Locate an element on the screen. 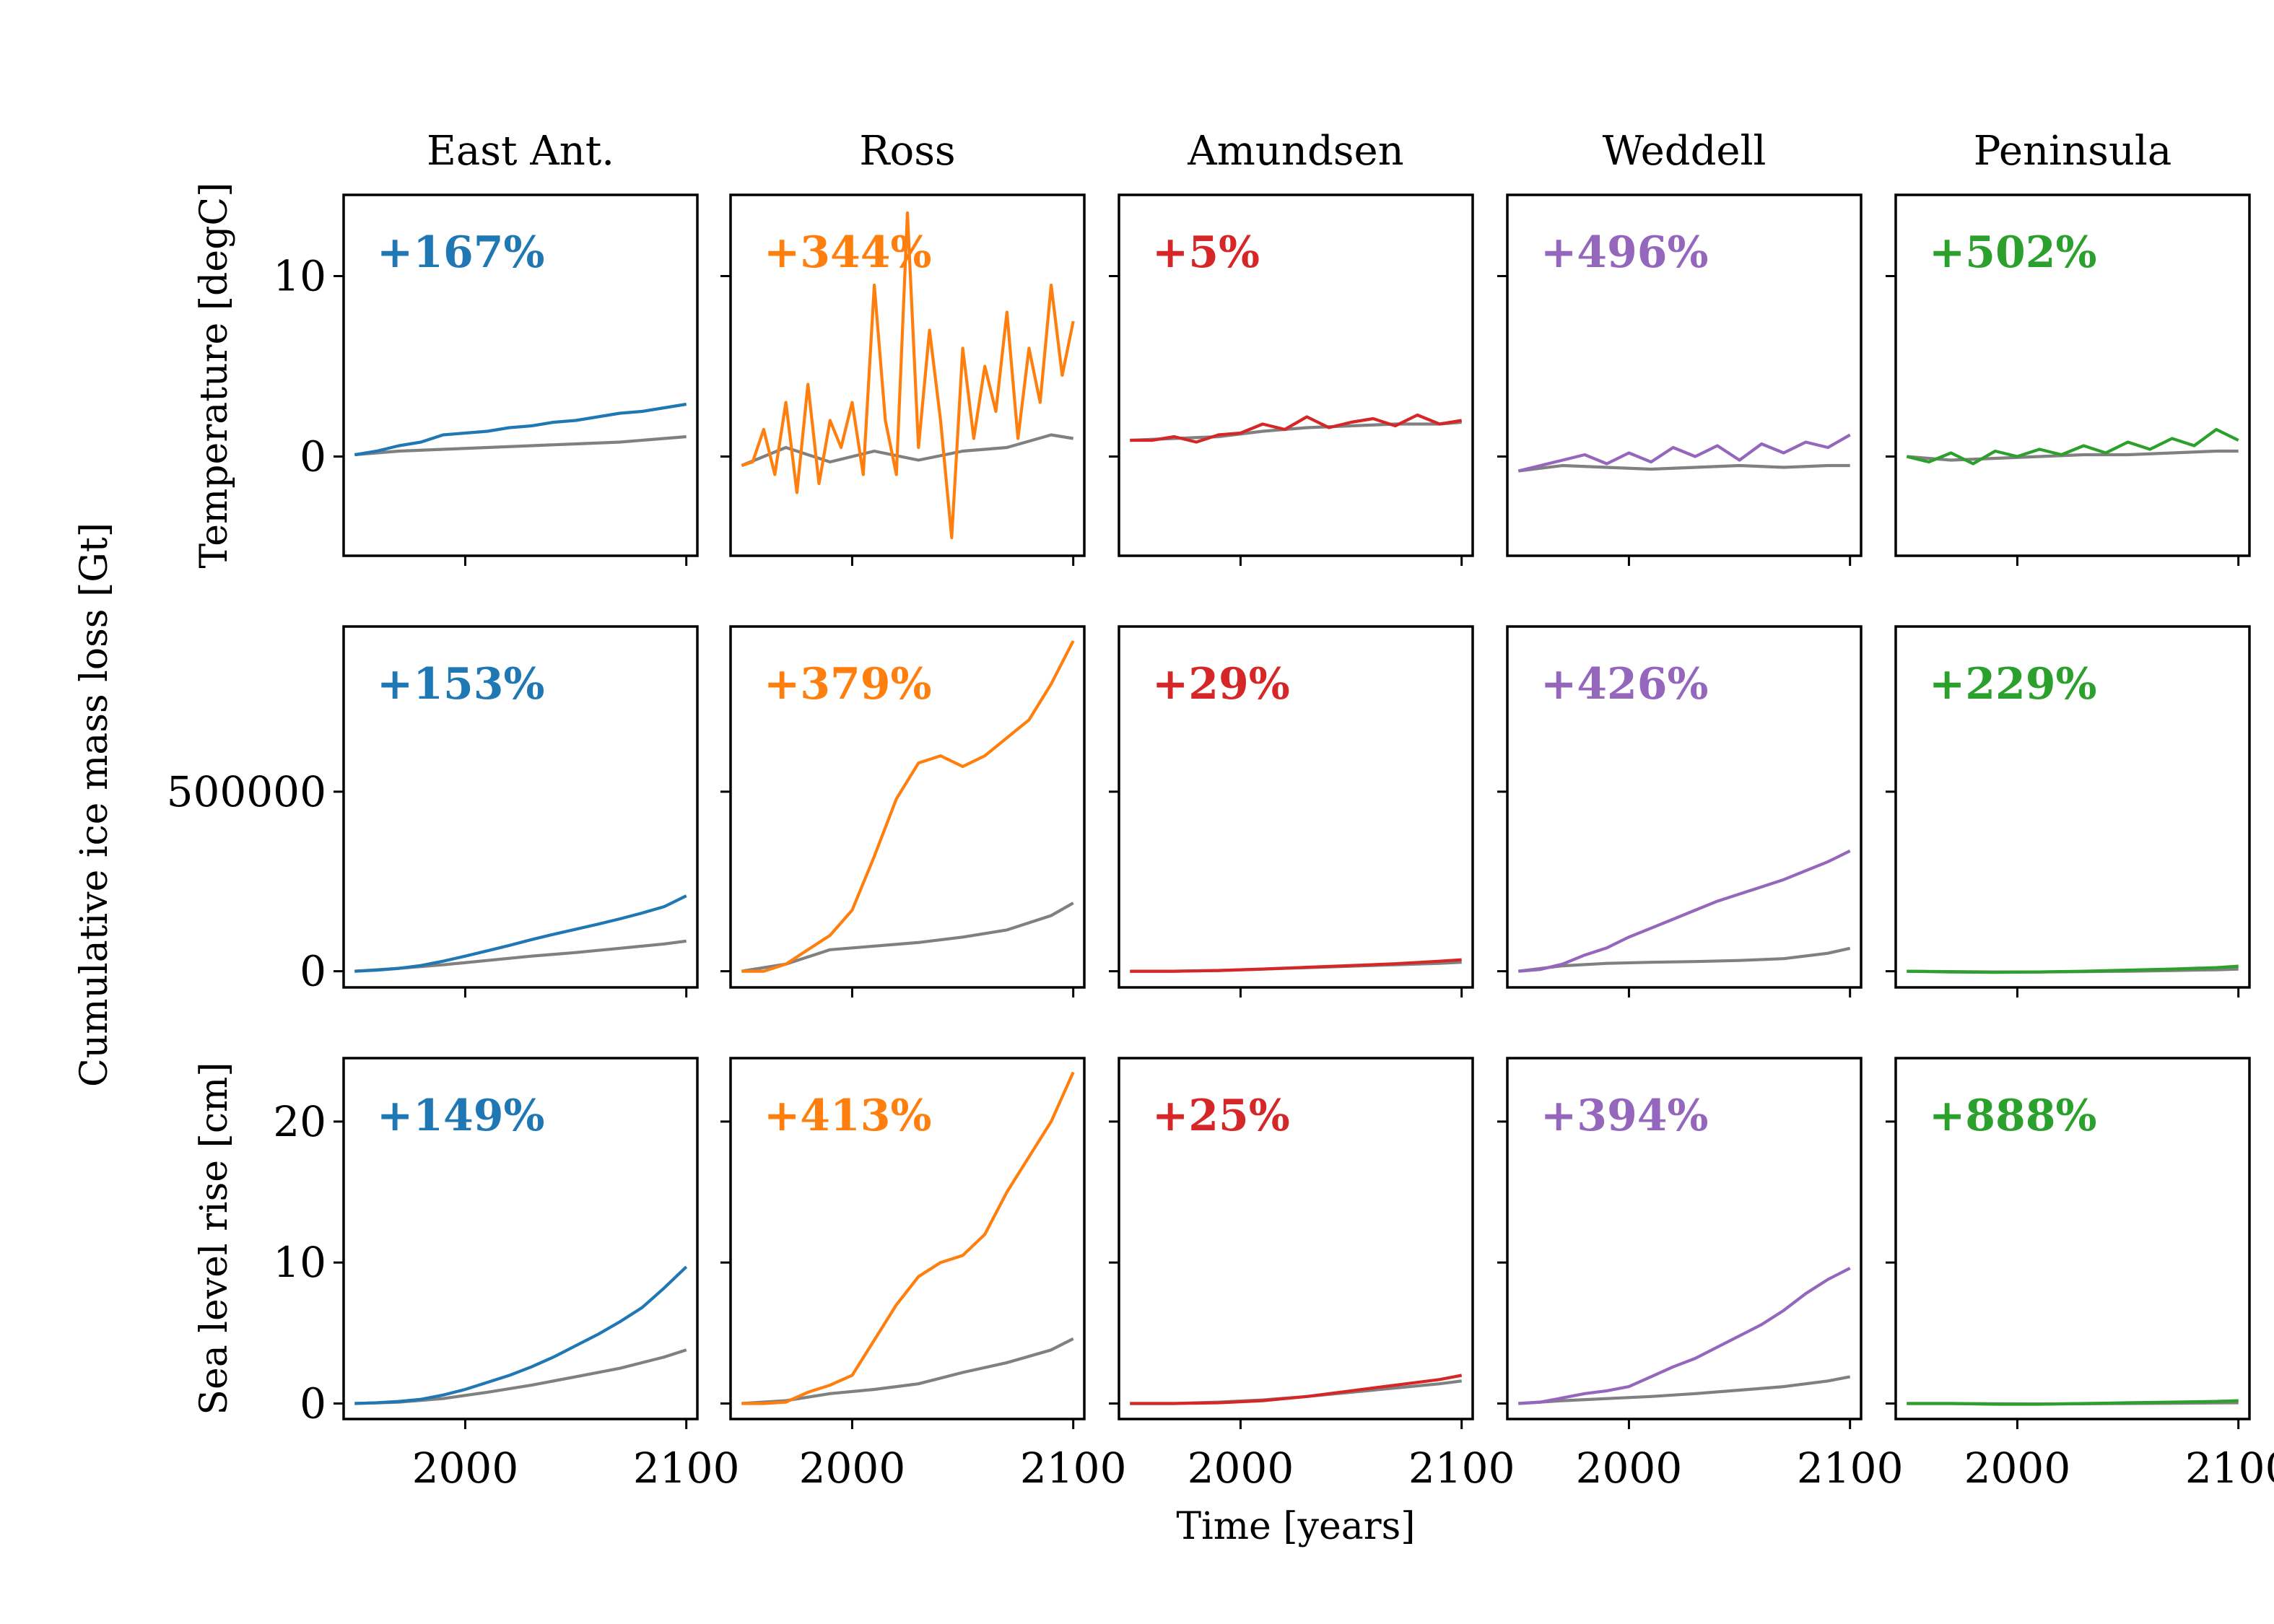 The height and width of the screenshot is (1624, 2274). percent-change-label: +29% is located at coordinates (1221, 684).